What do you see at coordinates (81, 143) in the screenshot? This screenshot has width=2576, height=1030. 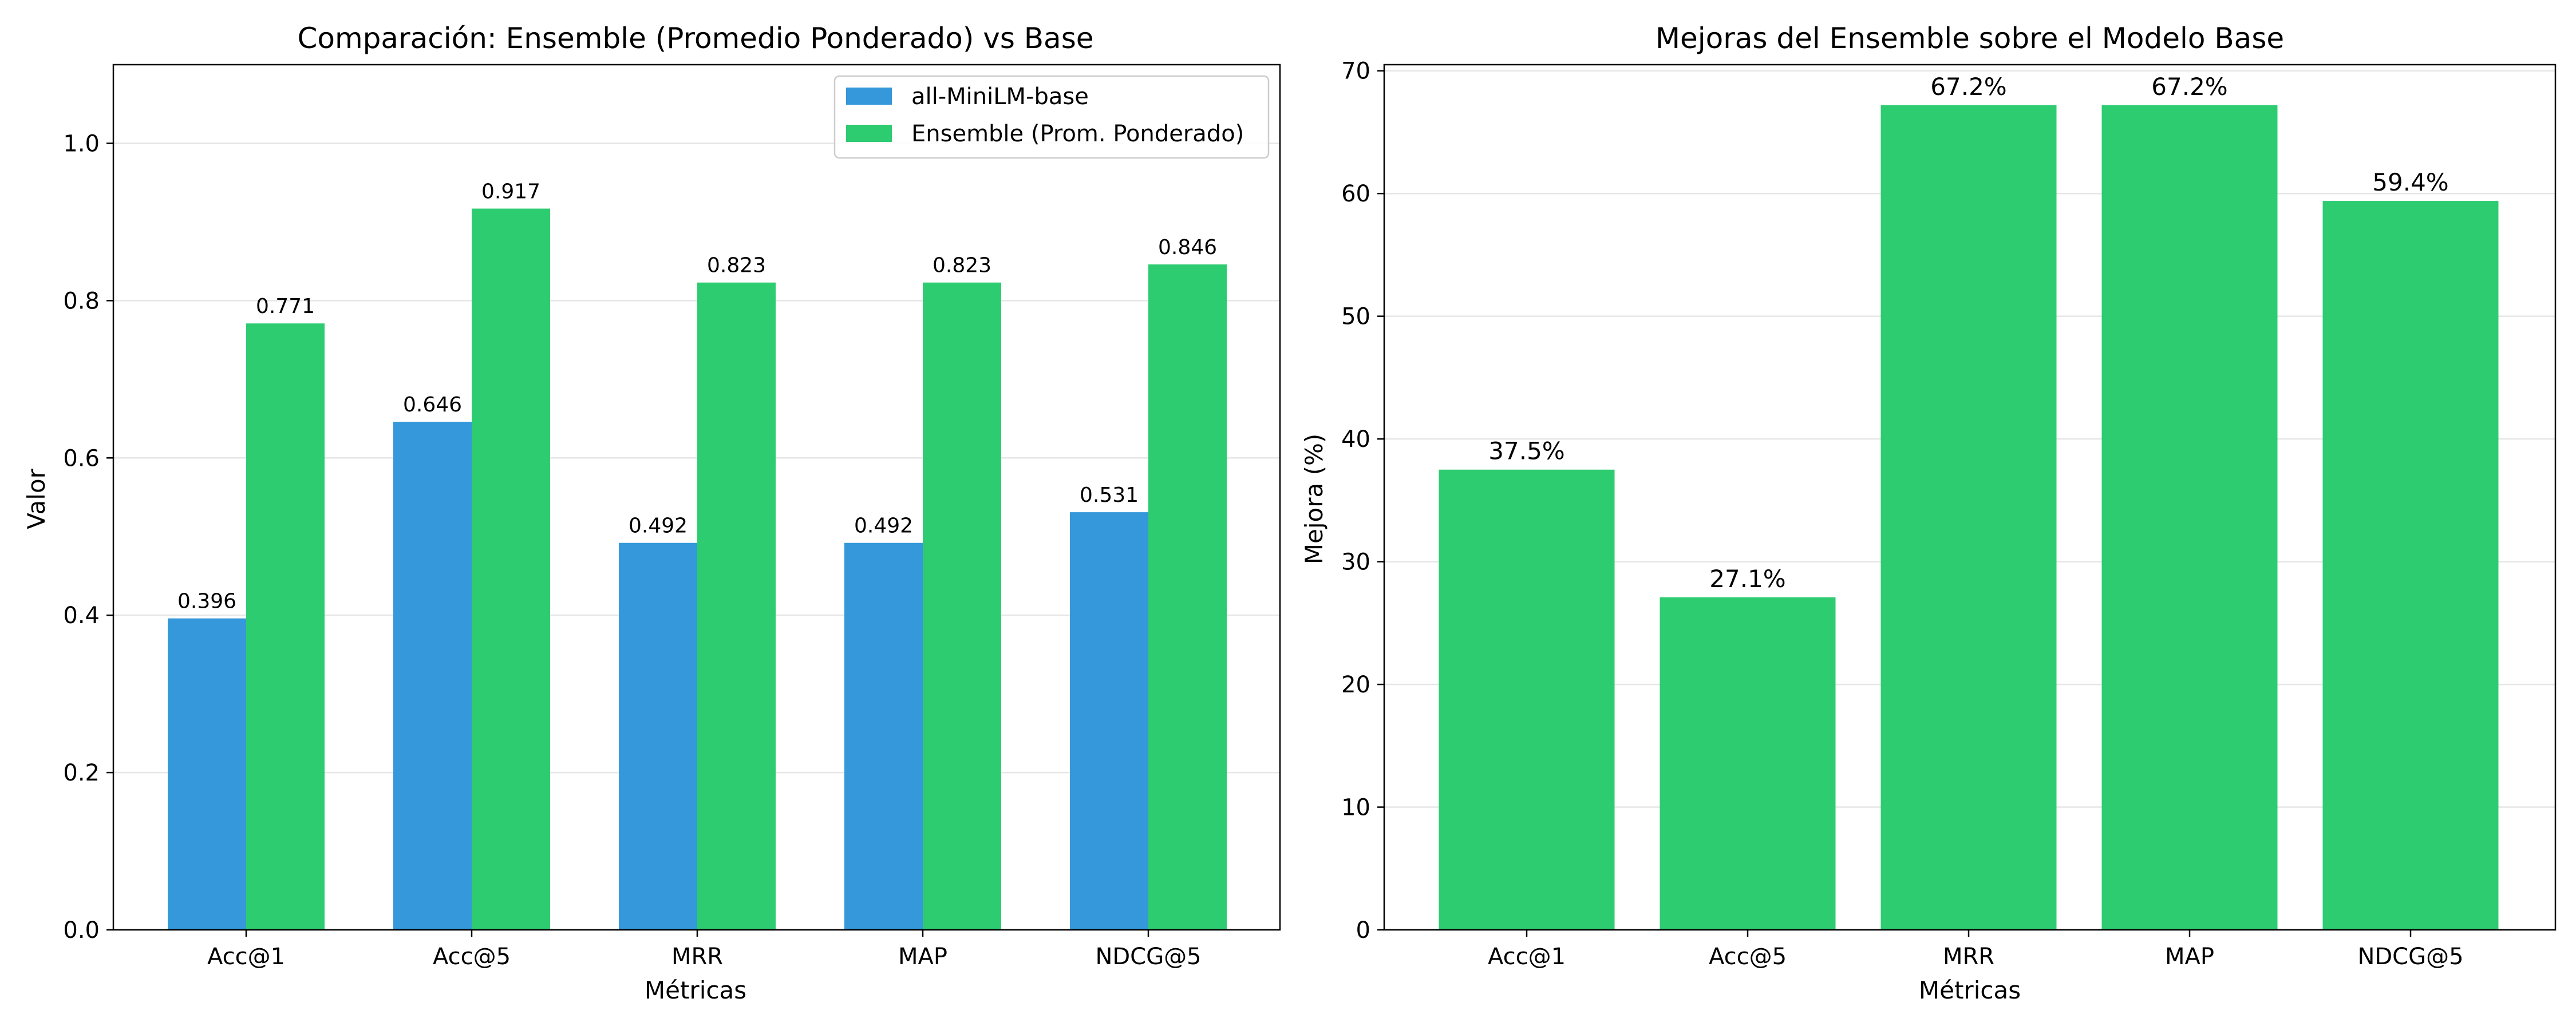 I see `comparison-y-tick-label: 1.0` at bounding box center [81, 143].